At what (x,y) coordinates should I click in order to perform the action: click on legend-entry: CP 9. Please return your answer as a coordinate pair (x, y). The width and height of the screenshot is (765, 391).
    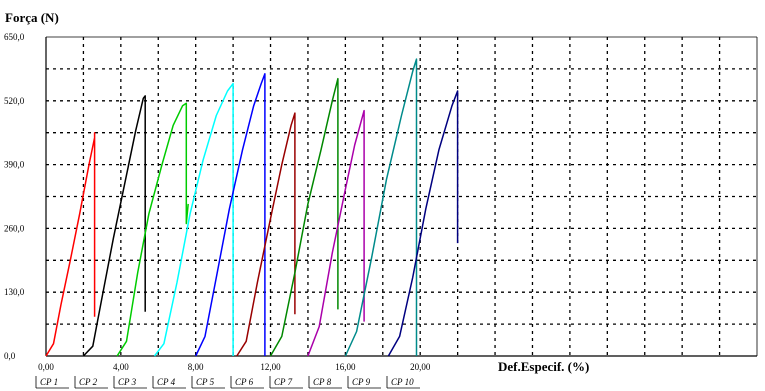
    Looking at the image, I should click on (361, 382).